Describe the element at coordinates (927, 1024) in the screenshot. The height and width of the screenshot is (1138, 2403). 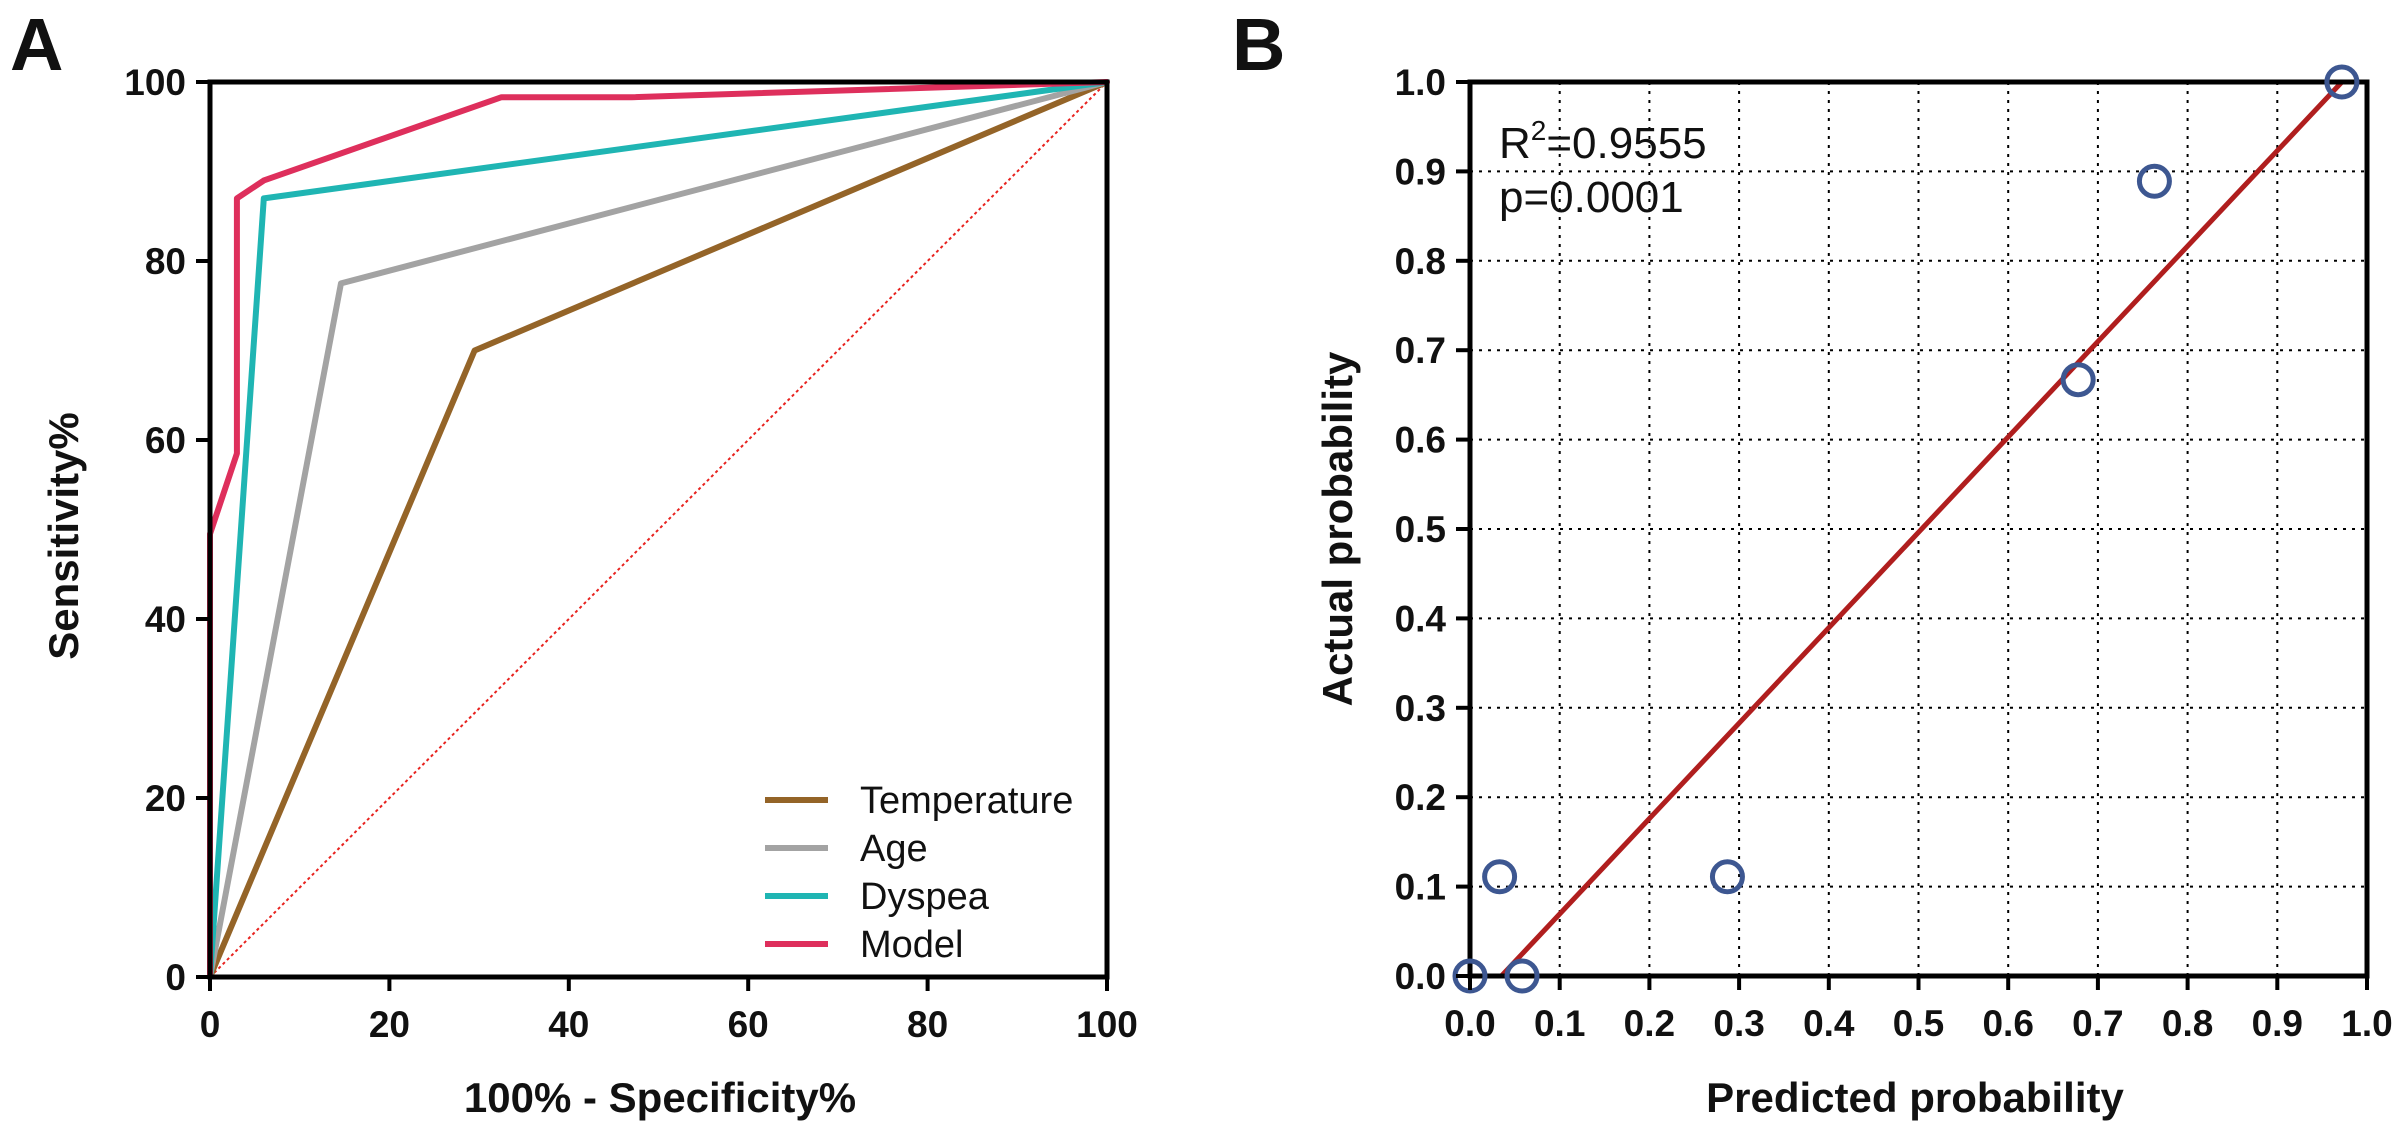
I see `x-tick-label: 80` at that location.